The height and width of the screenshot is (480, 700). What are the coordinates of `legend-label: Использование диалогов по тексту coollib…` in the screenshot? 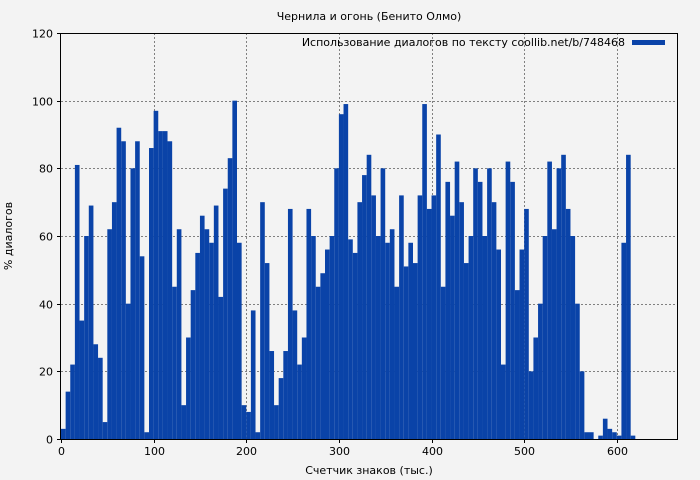 It's located at (463, 42).